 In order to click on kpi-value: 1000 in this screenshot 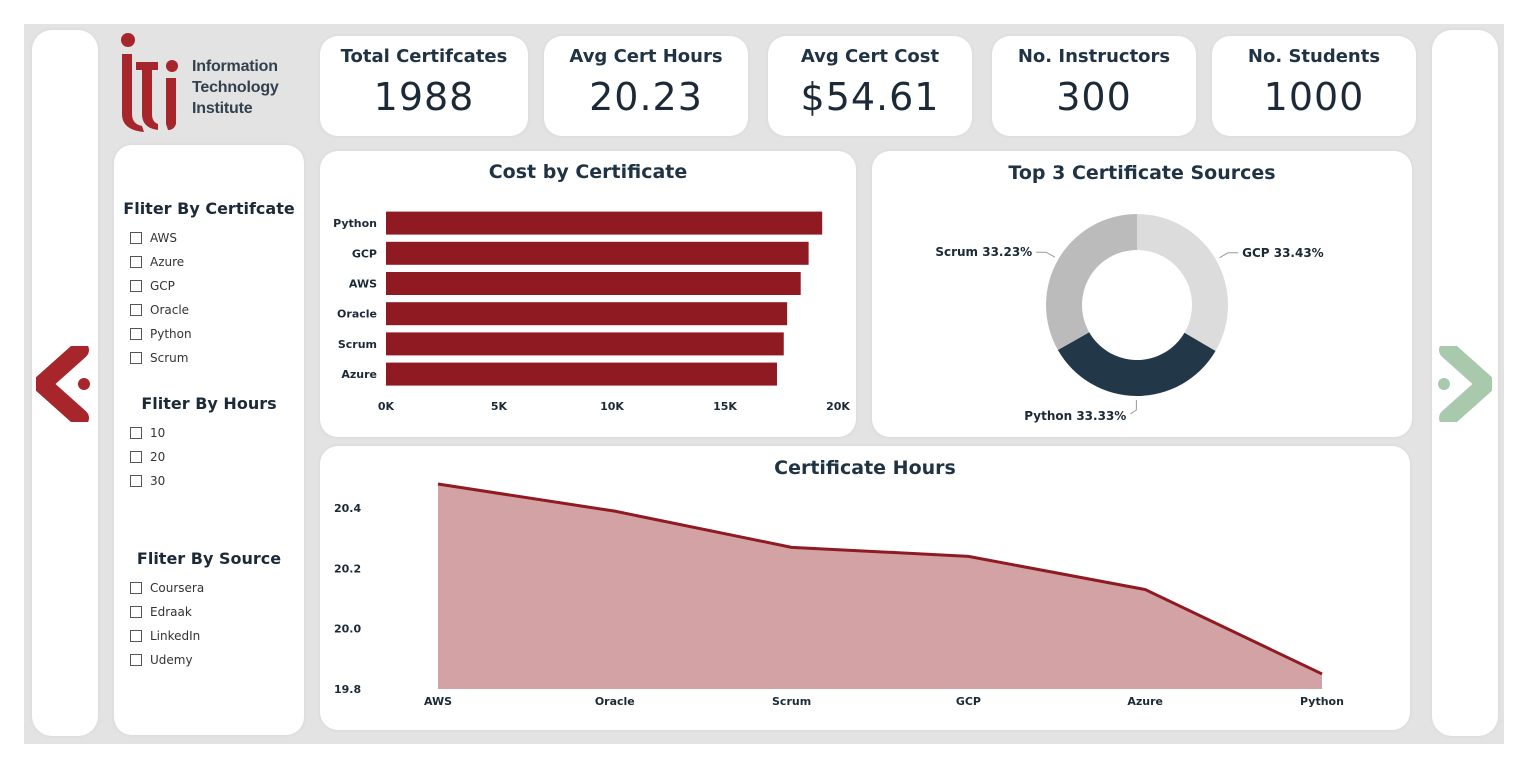, I will do `click(1314, 97)`.